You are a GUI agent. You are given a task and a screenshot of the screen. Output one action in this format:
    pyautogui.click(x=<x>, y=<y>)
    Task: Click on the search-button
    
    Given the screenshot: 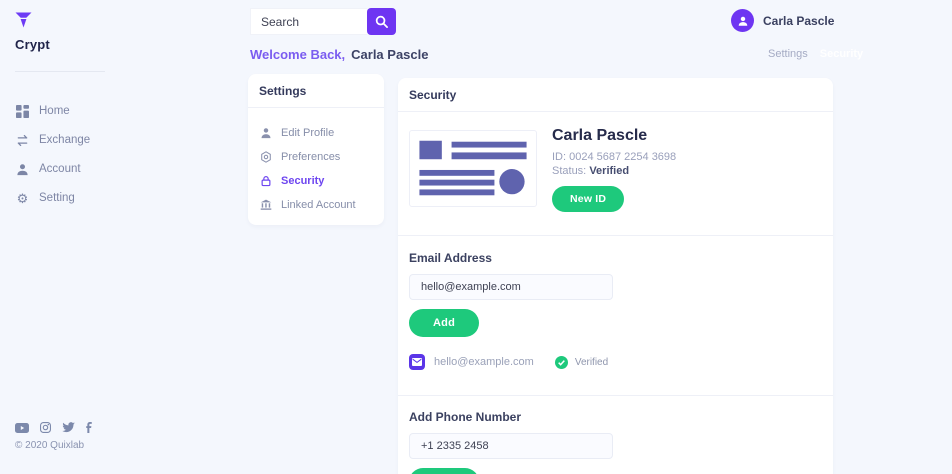 What is the action you would take?
    pyautogui.click(x=381, y=21)
    